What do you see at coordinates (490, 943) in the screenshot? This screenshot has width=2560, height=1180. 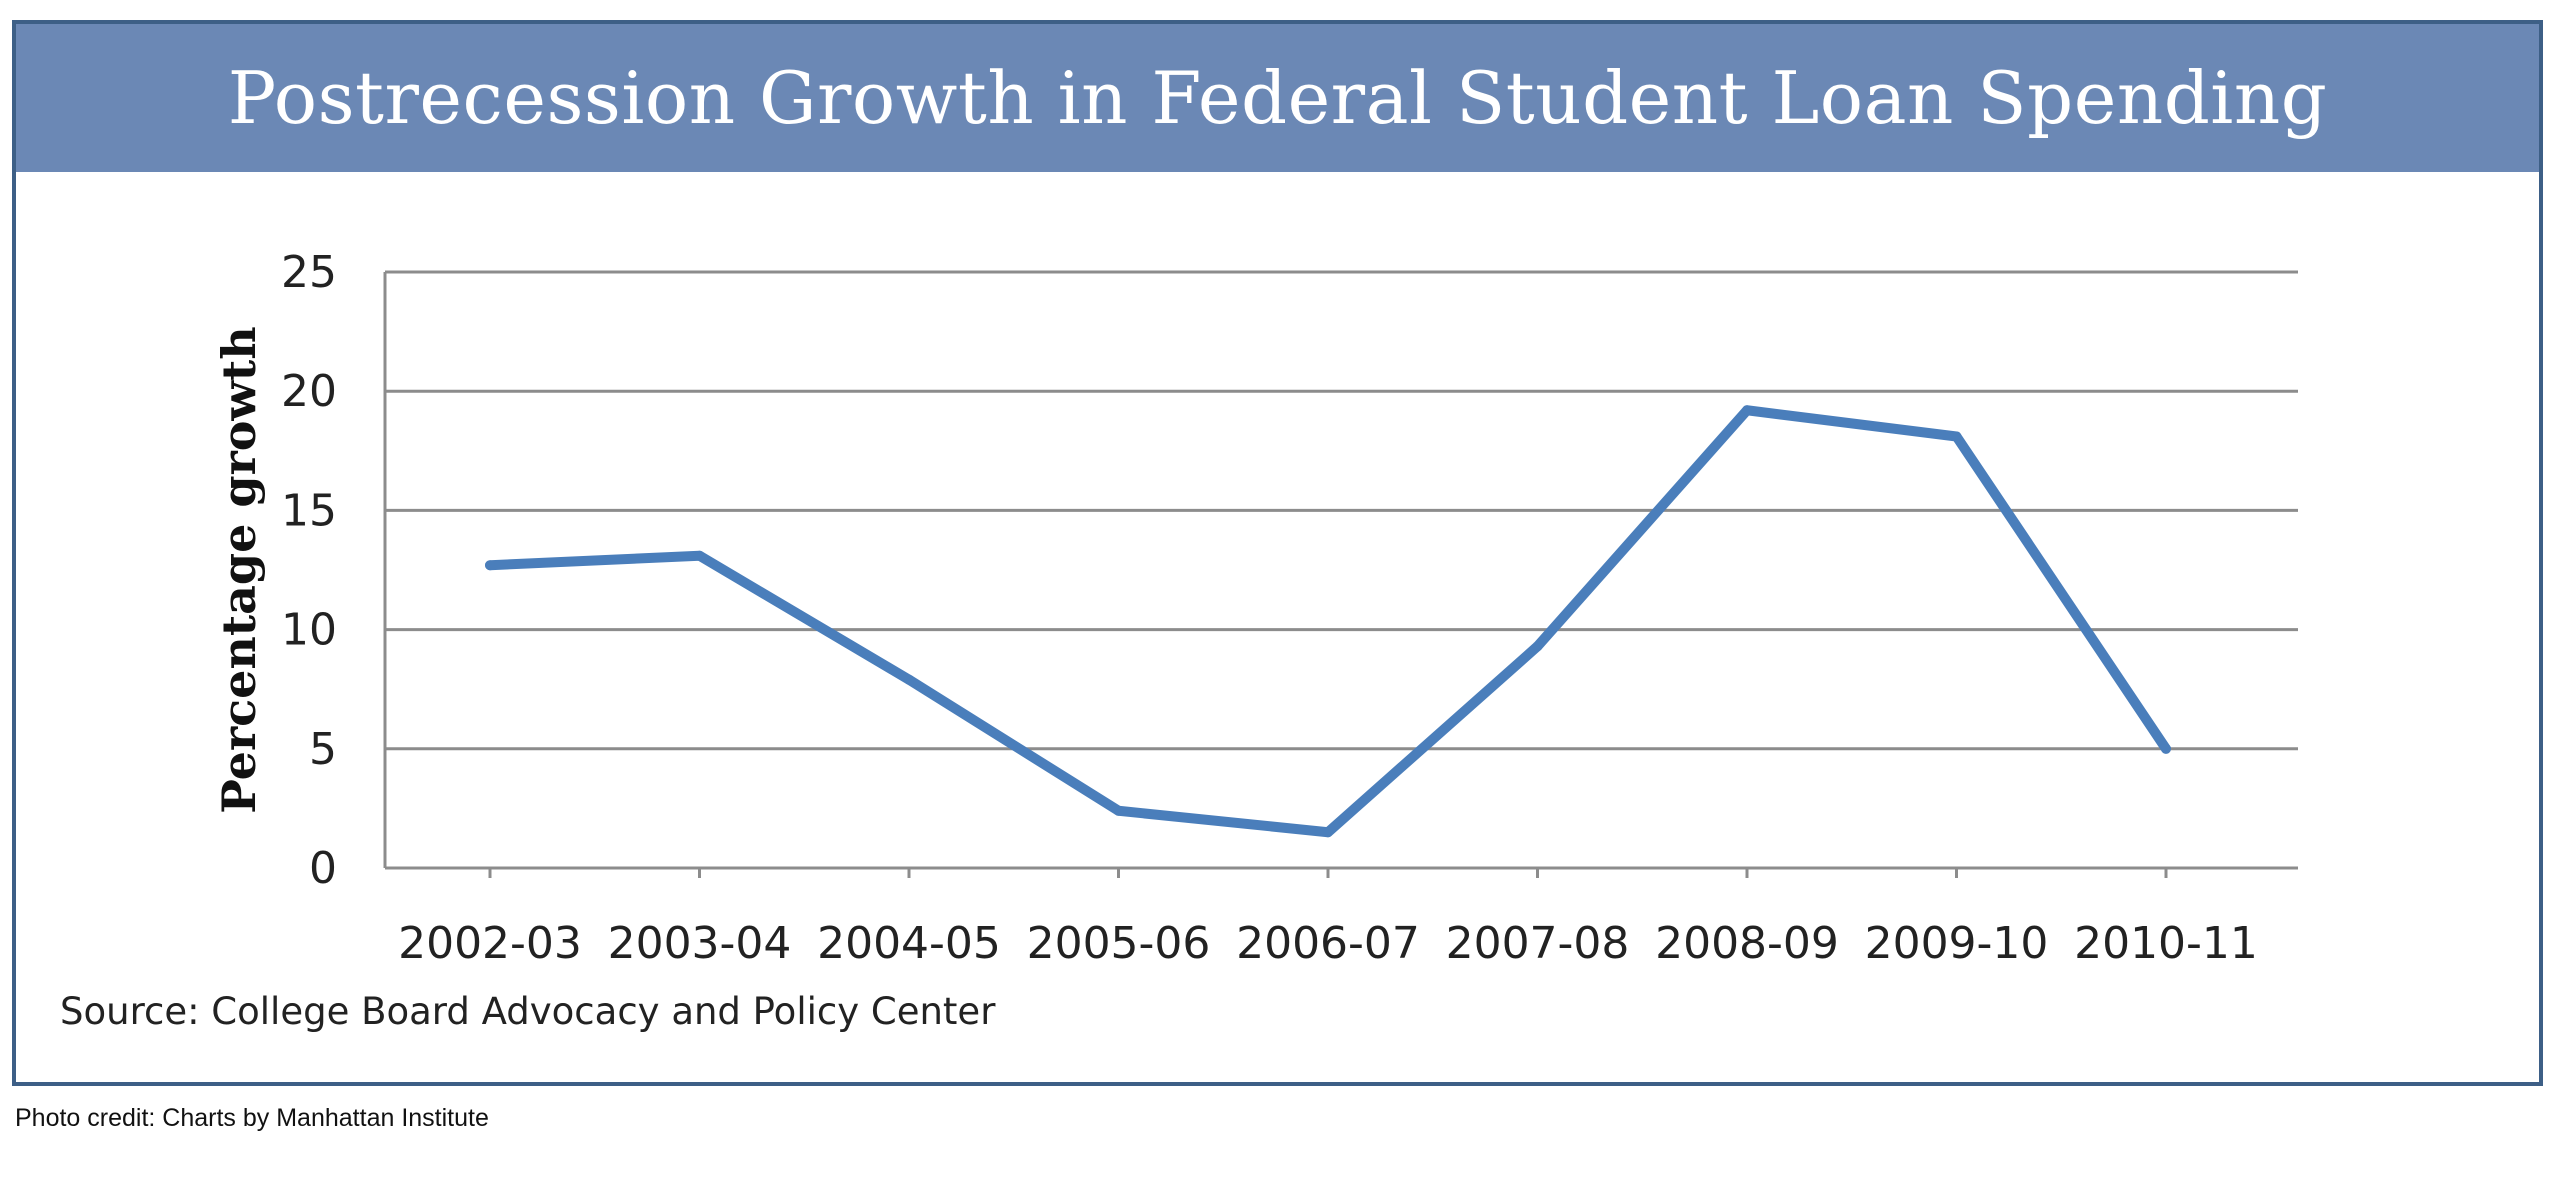 I see `x-tick-label: 2002-03` at bounding box center [490, 943].